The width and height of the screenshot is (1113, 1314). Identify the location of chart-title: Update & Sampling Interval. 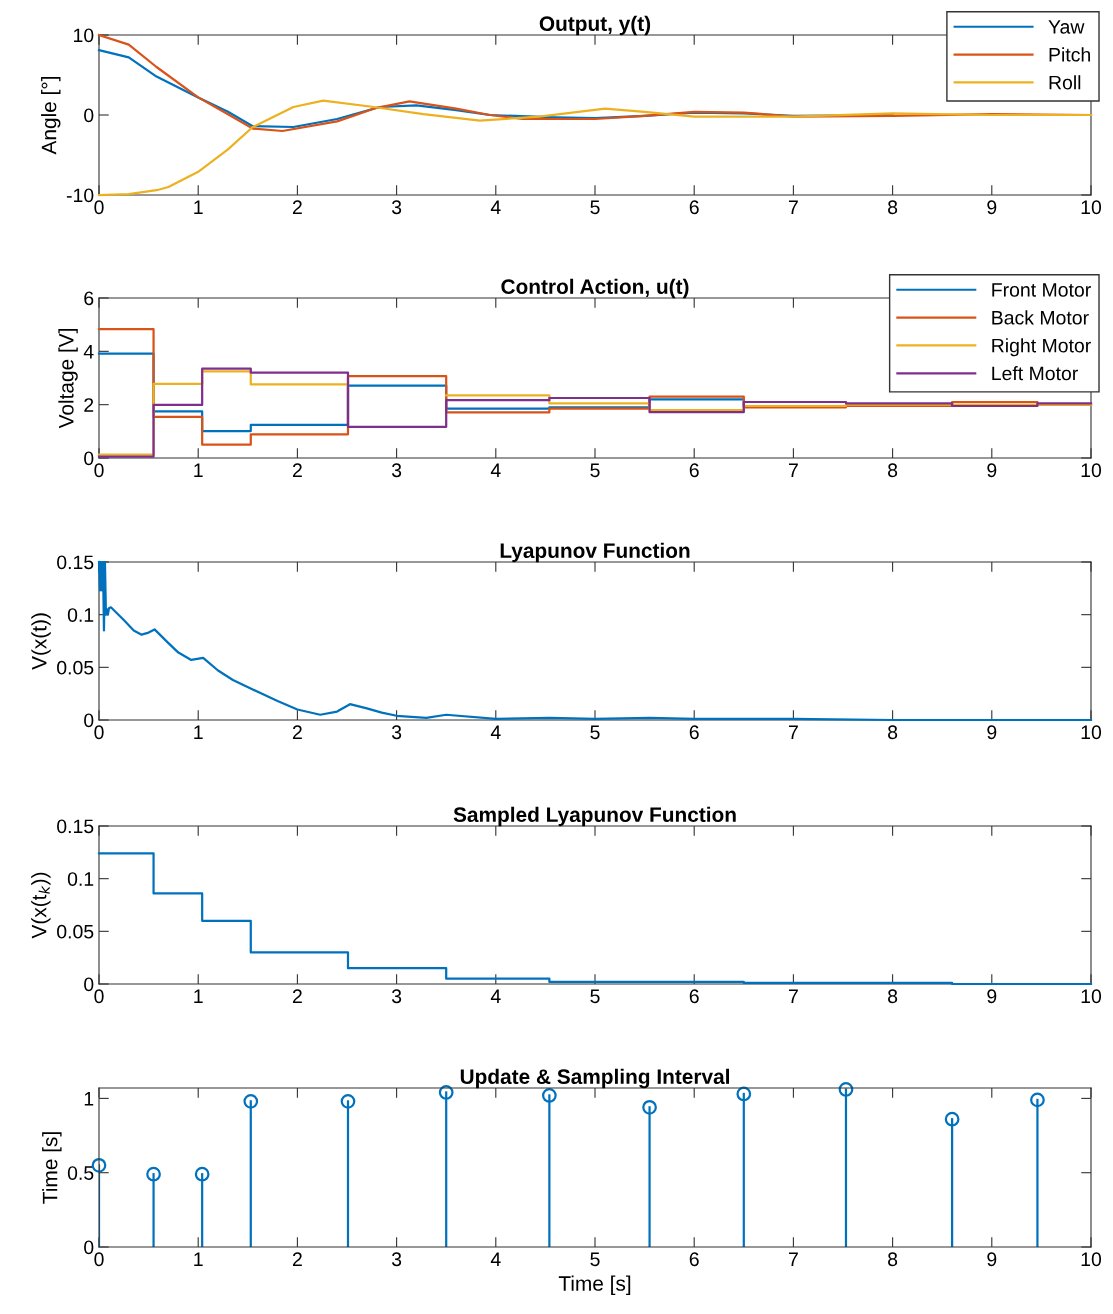
(594, 1078).